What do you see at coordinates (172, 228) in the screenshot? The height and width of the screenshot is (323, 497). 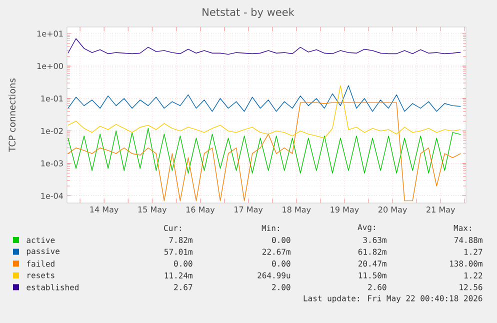 I see `text: Cur:` at bounding box center [172, 228].